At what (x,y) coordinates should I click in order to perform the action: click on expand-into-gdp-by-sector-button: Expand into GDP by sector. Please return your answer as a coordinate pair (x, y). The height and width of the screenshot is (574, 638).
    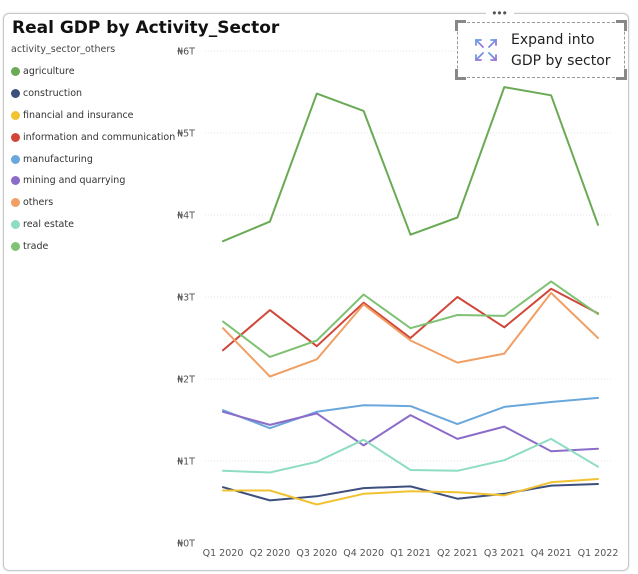
    Looking at the image, I should click on (541, 50).